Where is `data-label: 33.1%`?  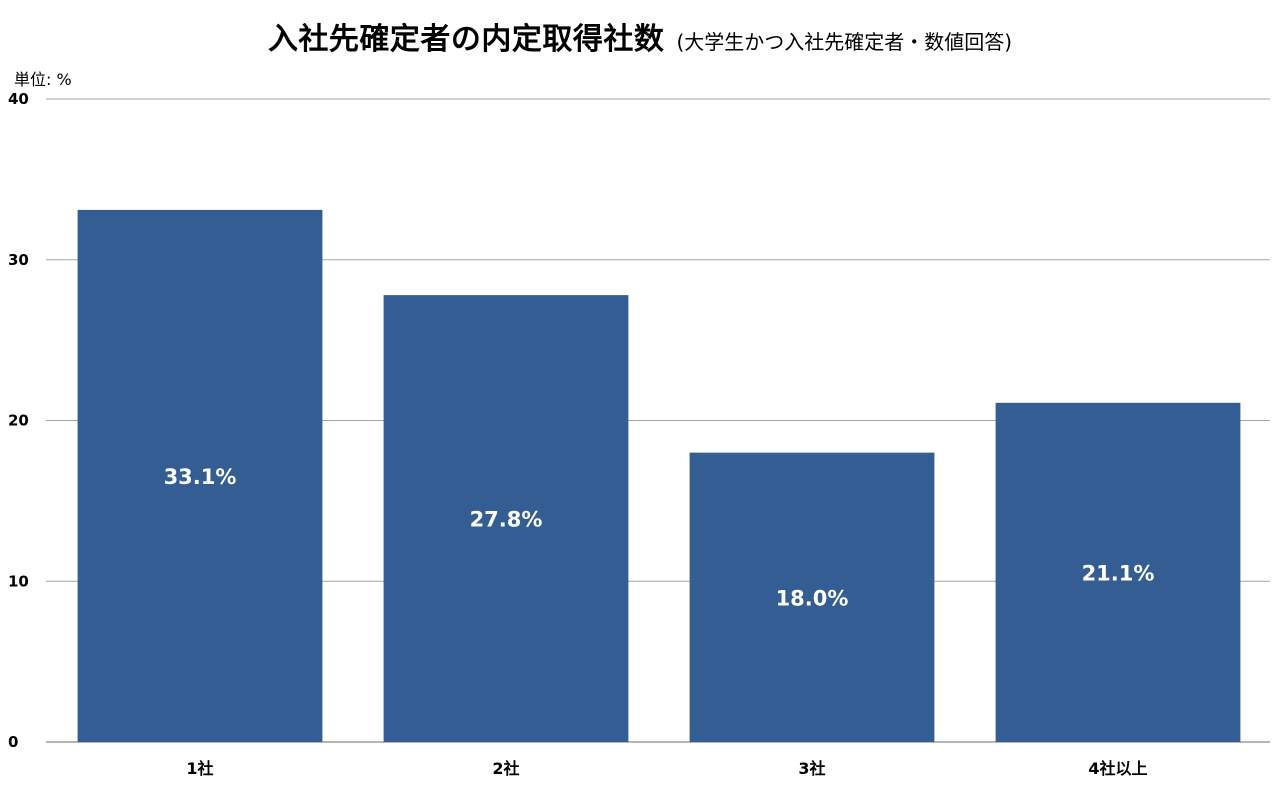 data-label: 33.1% is located at coordinates (200, 477).